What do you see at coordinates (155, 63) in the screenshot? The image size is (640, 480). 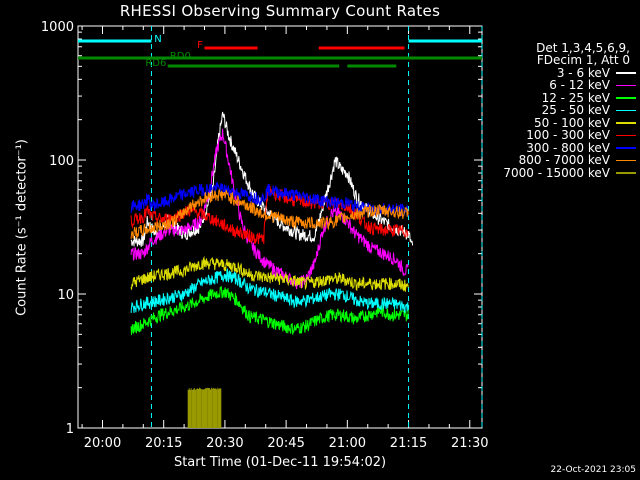 I see `state-bar-label: RD6` at bounding box center [155, 63].